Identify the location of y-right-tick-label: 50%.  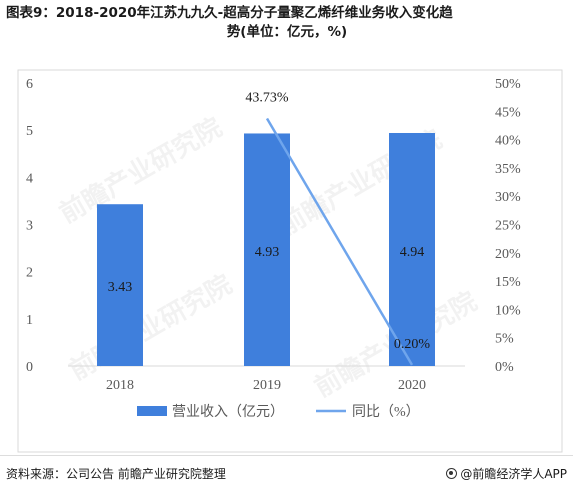
(508, 84).